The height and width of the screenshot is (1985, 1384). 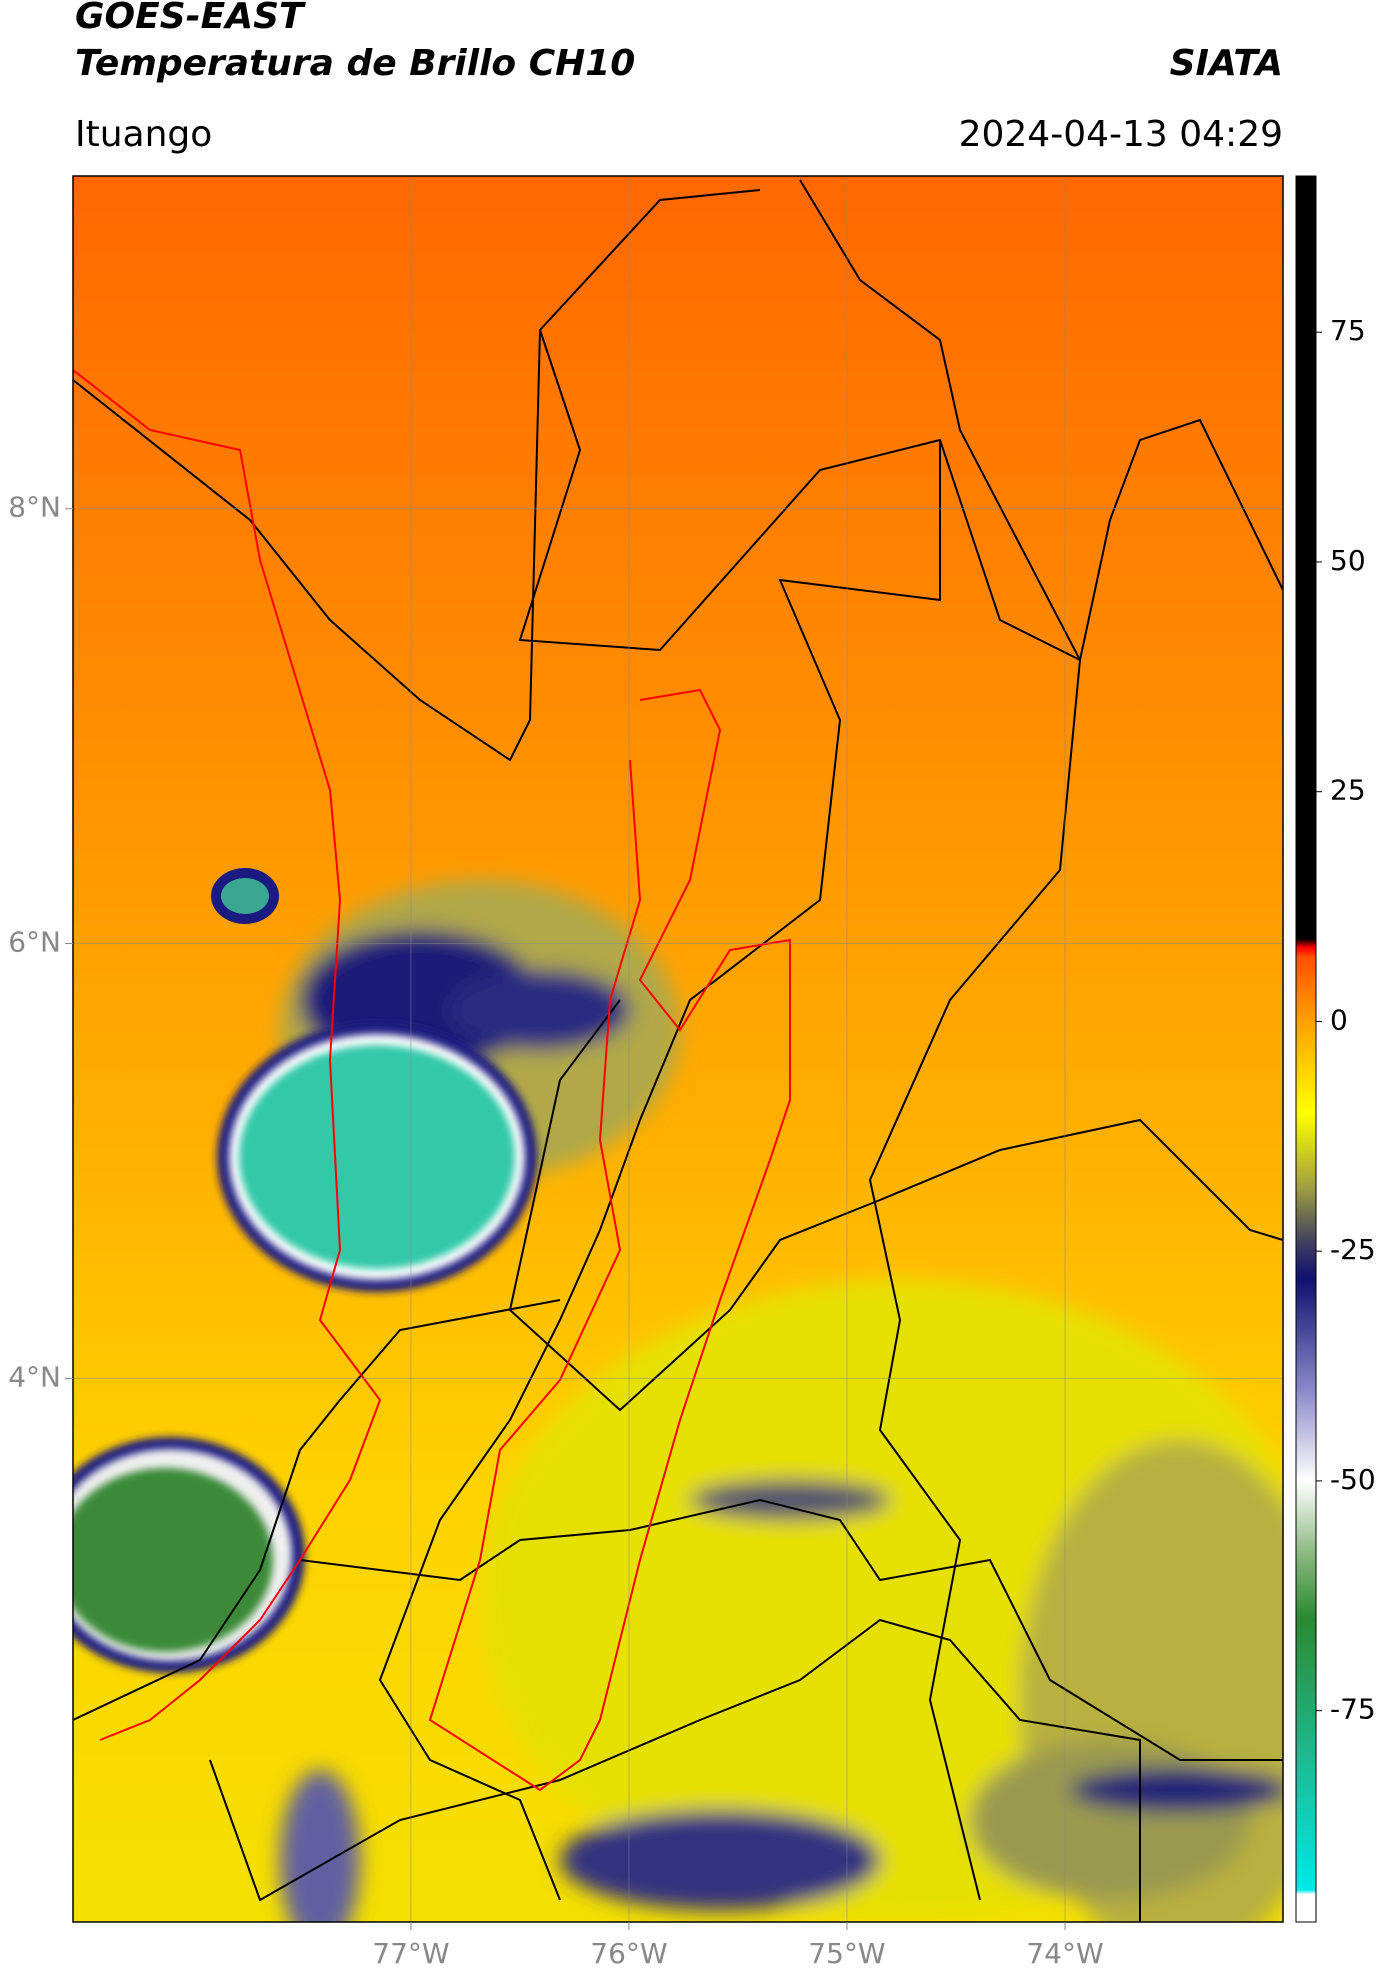 What do you see at coordinates (1306, 1049) in the screenshot?
I see `colorbar` at bounding box center [1306, 1049].